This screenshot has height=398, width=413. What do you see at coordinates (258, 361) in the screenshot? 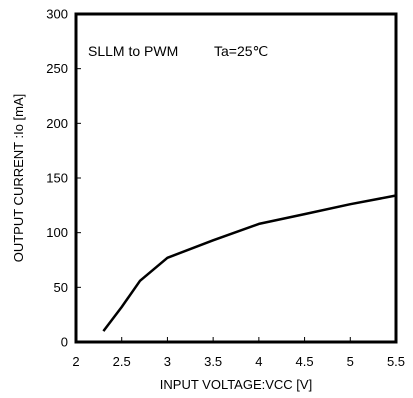
I see `x-tick-label: 4` at bounding box center [258, 361].